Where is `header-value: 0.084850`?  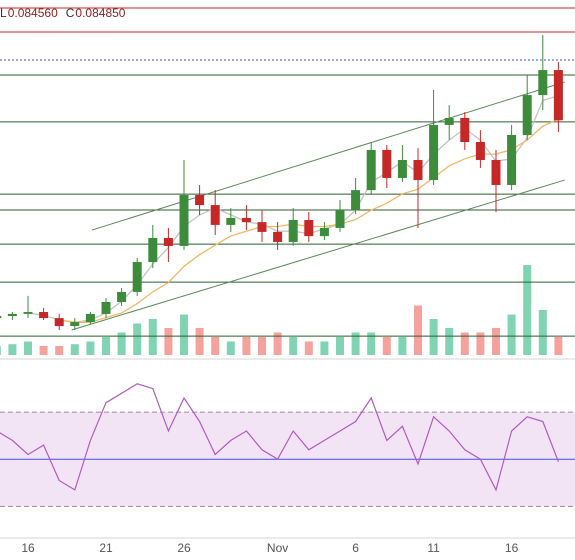
header-value: 0.084850 is located at coordinates (100, 13).